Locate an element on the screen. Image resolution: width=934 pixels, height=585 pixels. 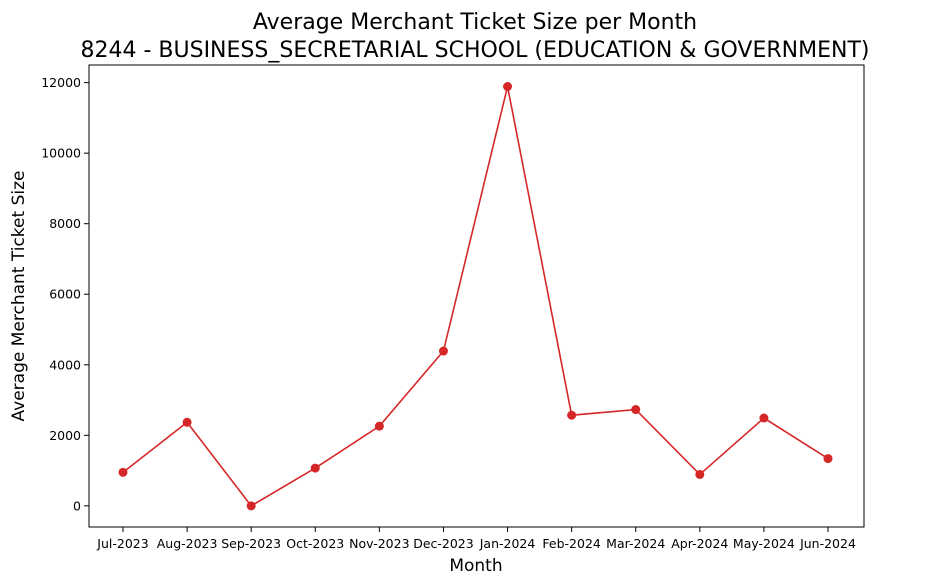
x-tick-label: Mar-2024 is located at coordinates (635, 543).